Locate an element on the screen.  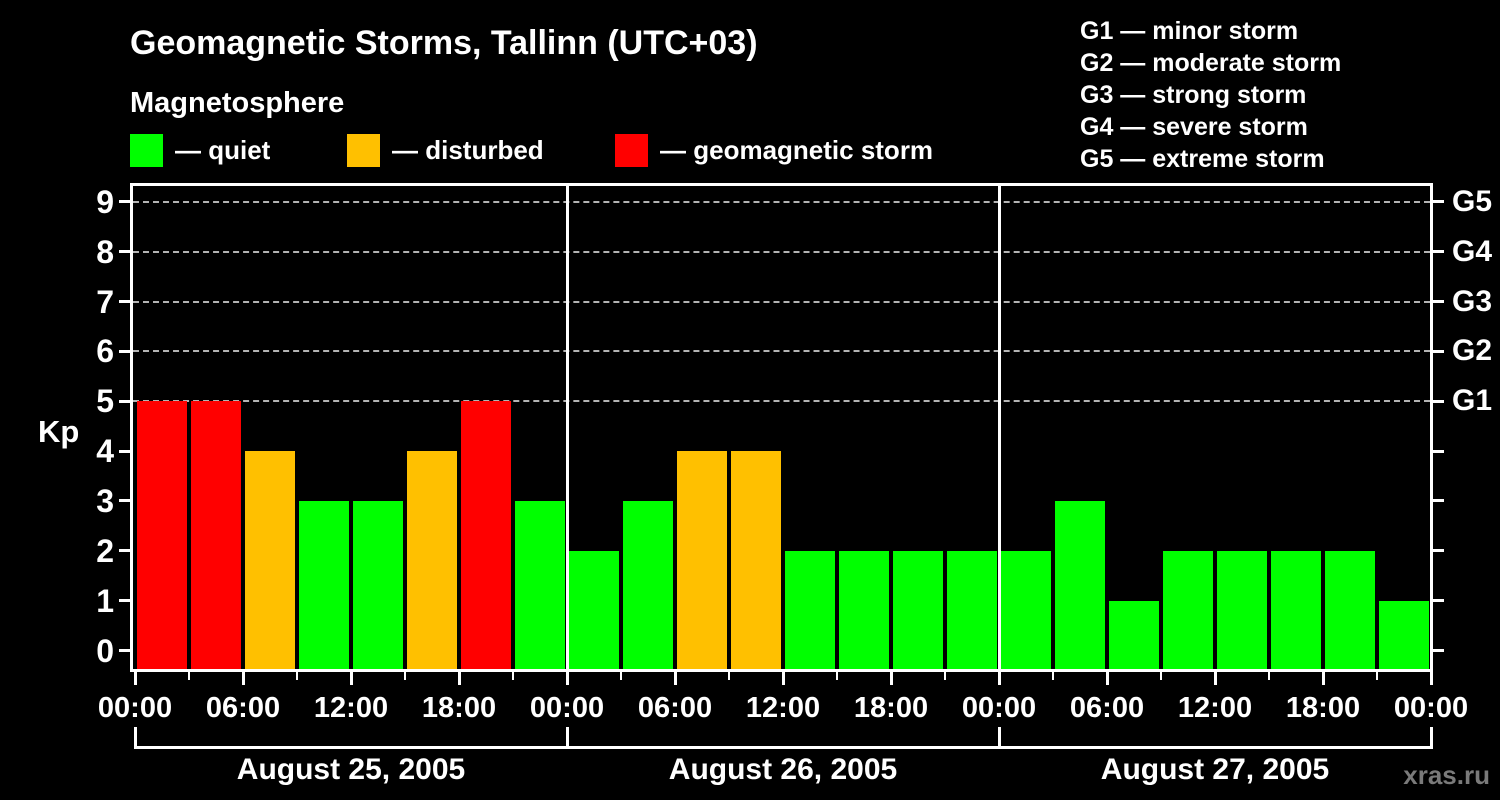
g-legend-item: G5 — extreme storm is located at coordinates (1202, 159).